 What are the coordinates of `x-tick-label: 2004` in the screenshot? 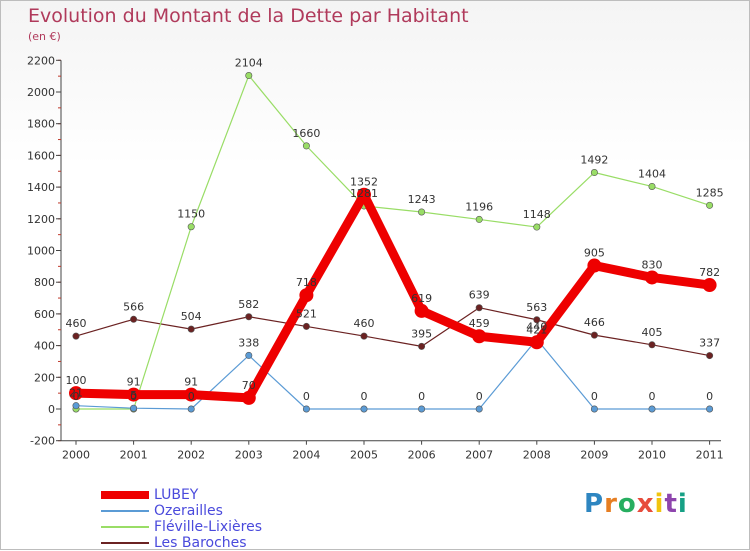 It's located at (306, 455).